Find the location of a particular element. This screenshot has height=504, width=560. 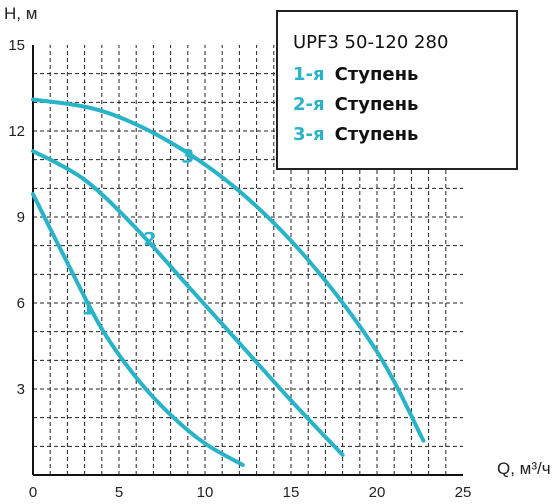

curve-3-label: 3 is located at coordinates (187, 157).